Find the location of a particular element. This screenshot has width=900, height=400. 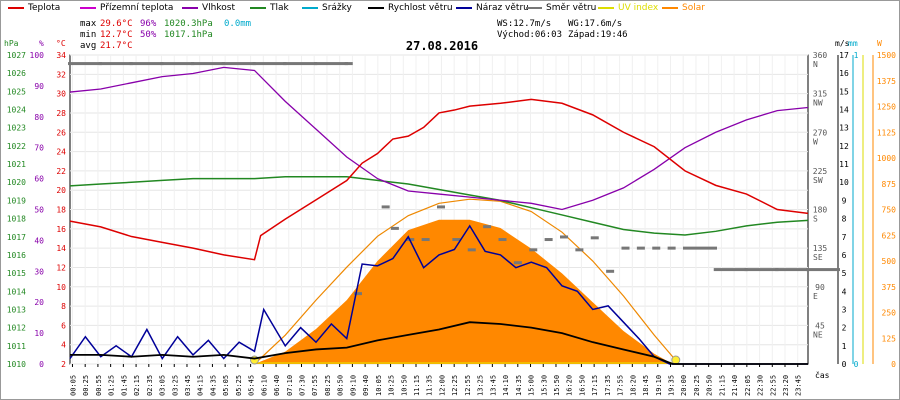

pressure-tick-label: 1012 is located at coordinates (16, 328).